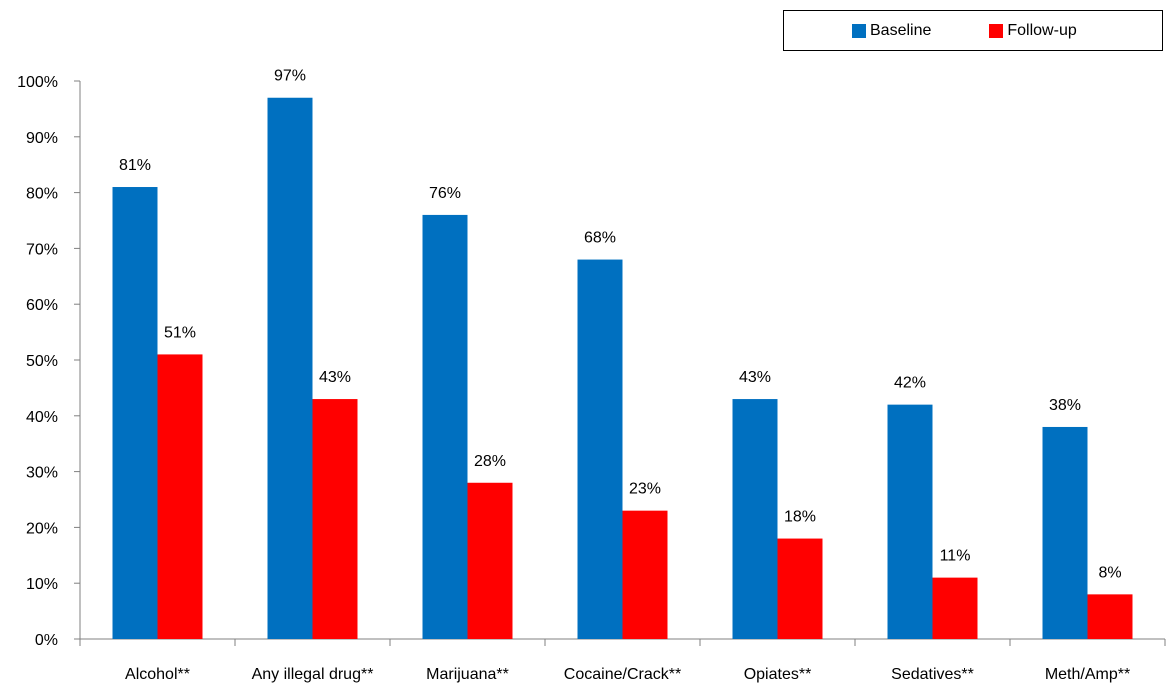  I want to click on legend-label-baseline: Baseline, so click(901, 30).